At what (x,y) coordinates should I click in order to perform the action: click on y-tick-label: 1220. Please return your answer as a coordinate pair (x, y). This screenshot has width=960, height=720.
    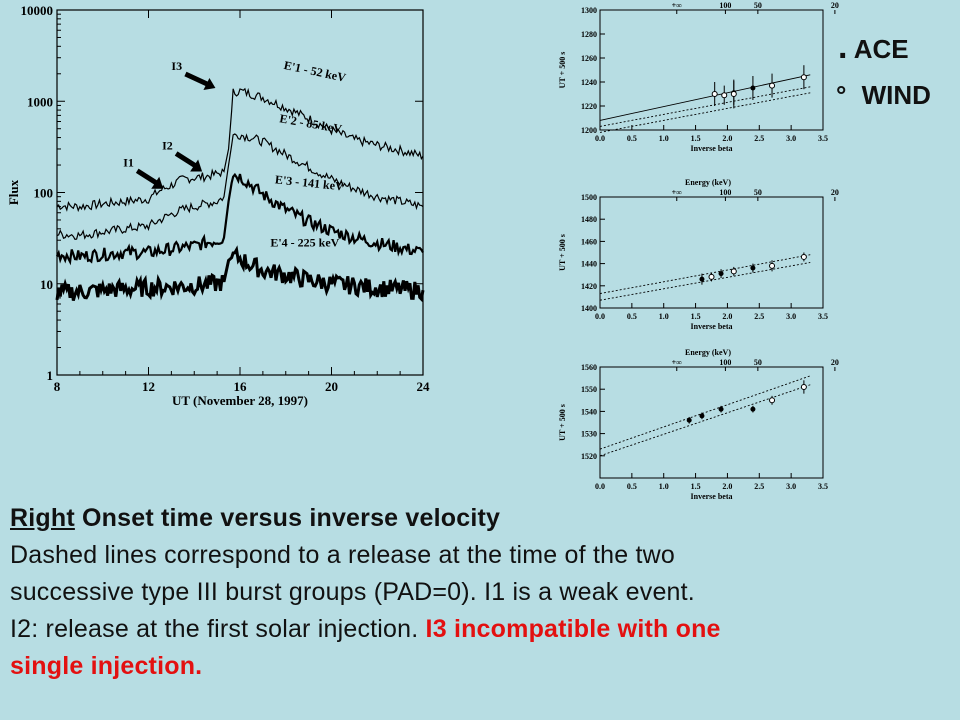
    Looking at the image, I should click on (589, 106).